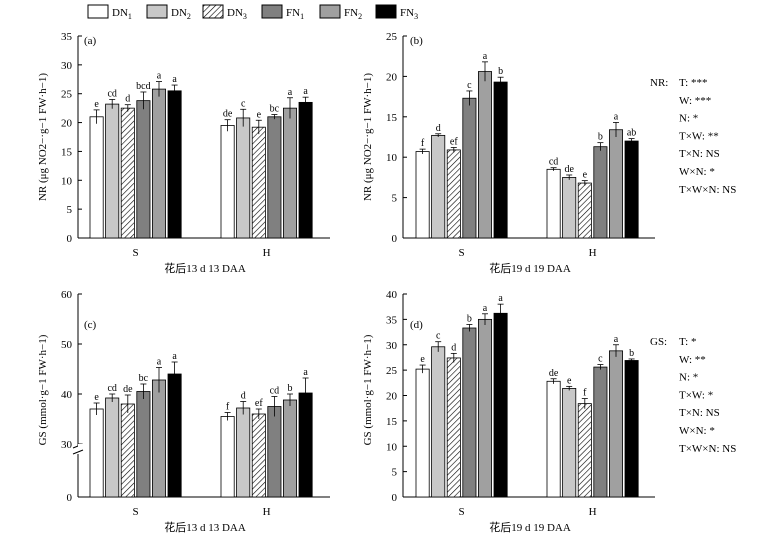  I want to click on legend-label: DN3, so click(237, 14).